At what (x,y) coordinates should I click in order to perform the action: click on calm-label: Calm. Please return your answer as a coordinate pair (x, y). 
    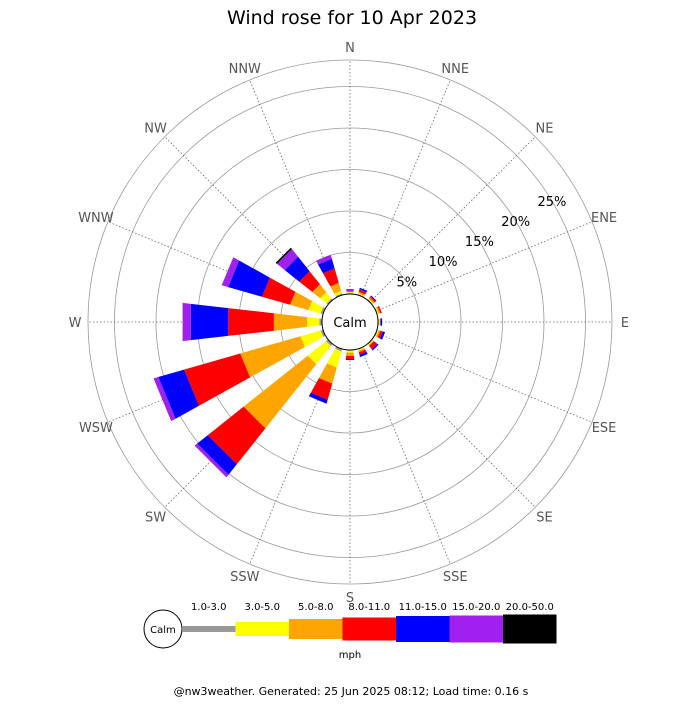
    Looking at the image, I should click on (349, 323).